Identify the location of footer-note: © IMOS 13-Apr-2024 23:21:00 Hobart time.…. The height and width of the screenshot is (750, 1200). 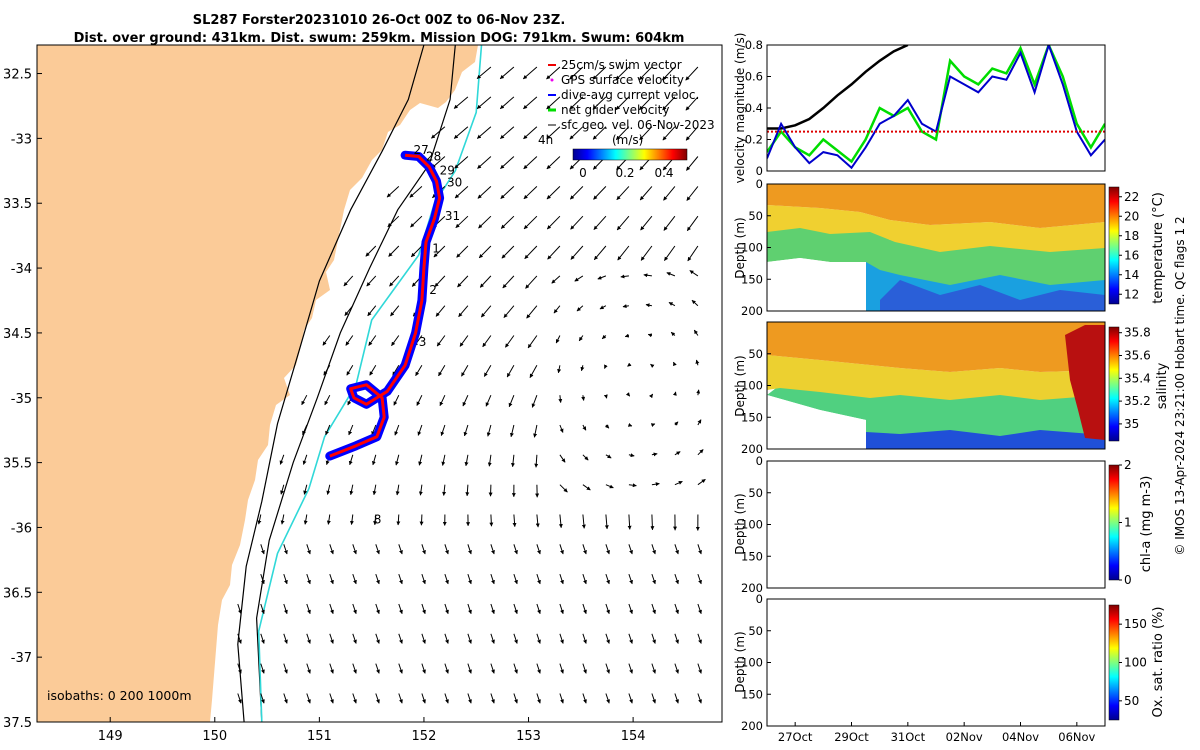
(1180, 385).